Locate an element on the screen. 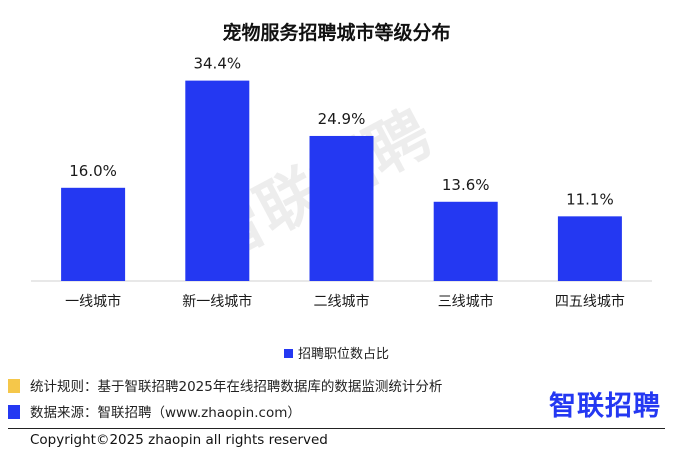 The width and height of the screenshot is (673, 457). rule-marker is located at coordinates (14, 386).